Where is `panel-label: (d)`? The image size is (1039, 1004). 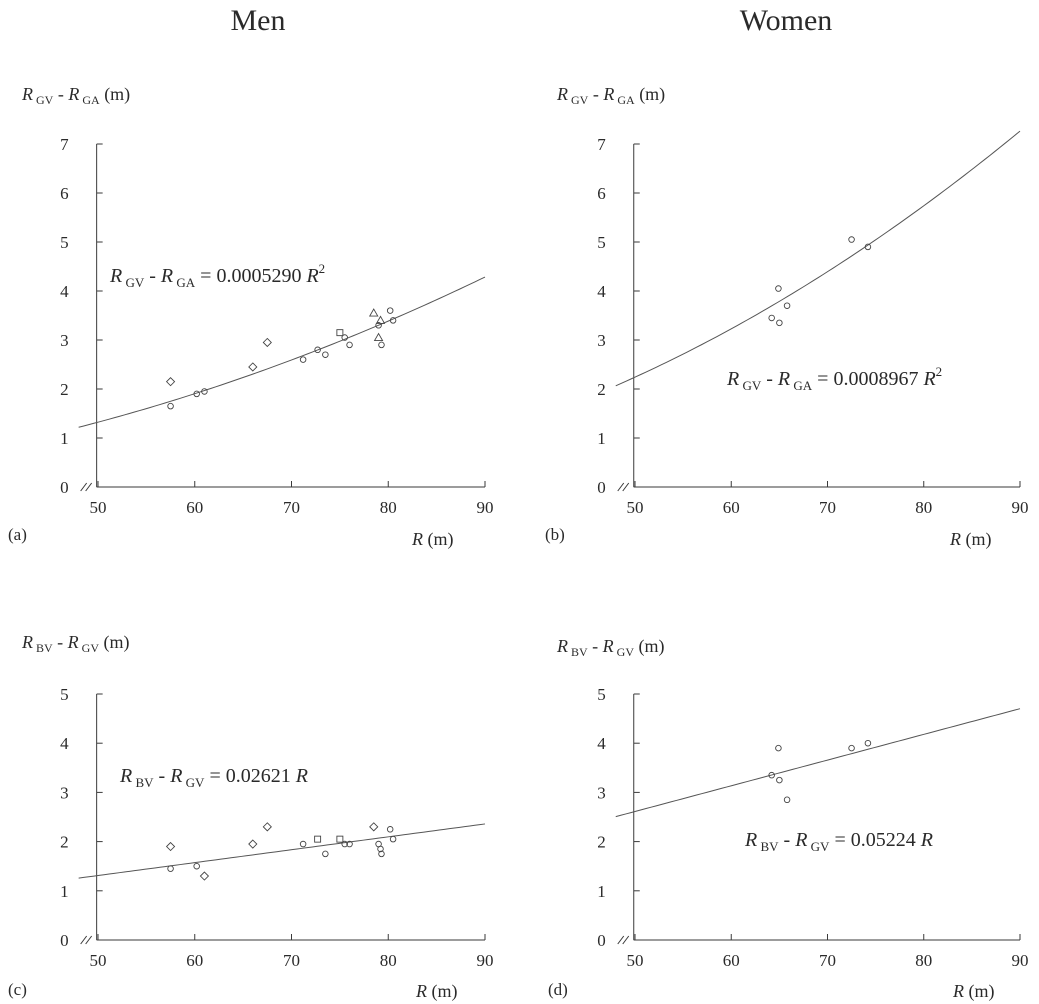
panel-label: (d) is located at coordinates (558, 989).